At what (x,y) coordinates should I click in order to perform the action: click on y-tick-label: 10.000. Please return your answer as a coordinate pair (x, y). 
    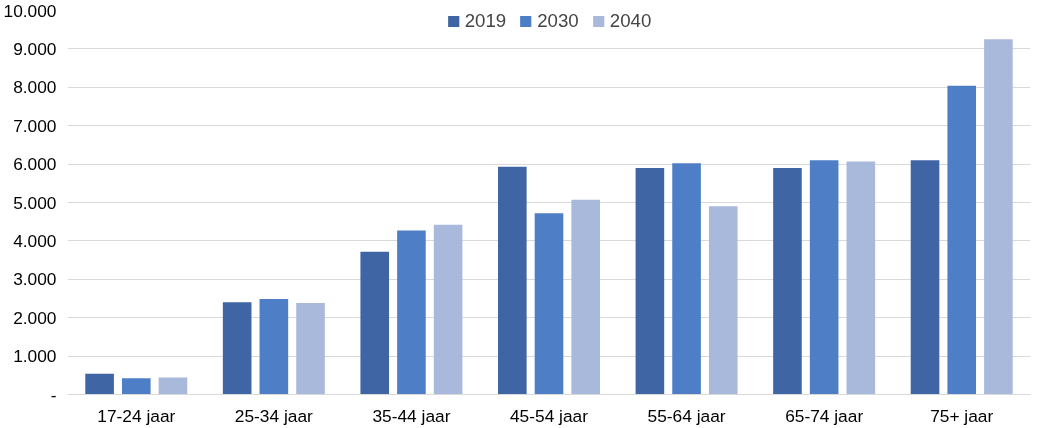
    Looking at the image, I should click on (30, 10).